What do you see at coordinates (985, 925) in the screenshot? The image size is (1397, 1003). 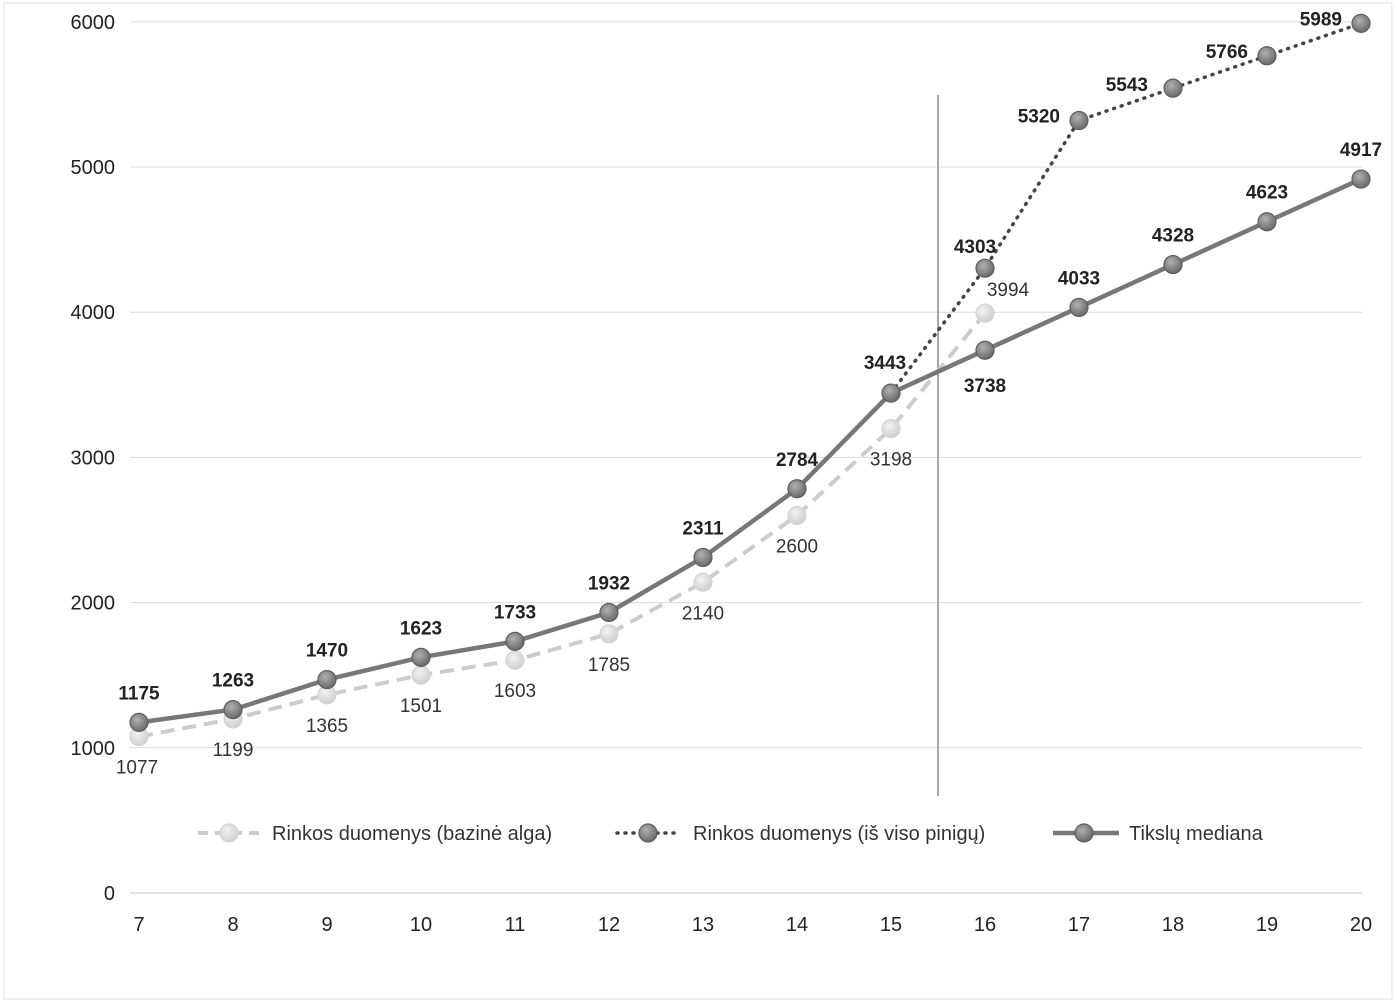 I see `x-tick-label: 16` at bounding box center [985, 925].